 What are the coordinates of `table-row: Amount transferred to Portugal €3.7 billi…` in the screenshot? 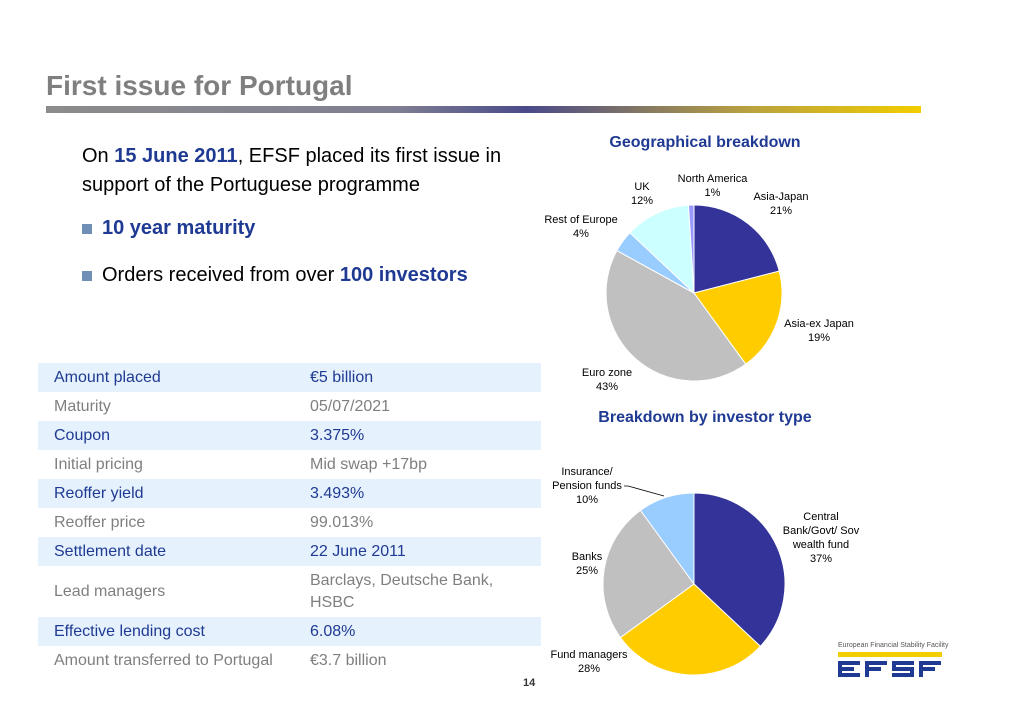 It's located at (289, 660).